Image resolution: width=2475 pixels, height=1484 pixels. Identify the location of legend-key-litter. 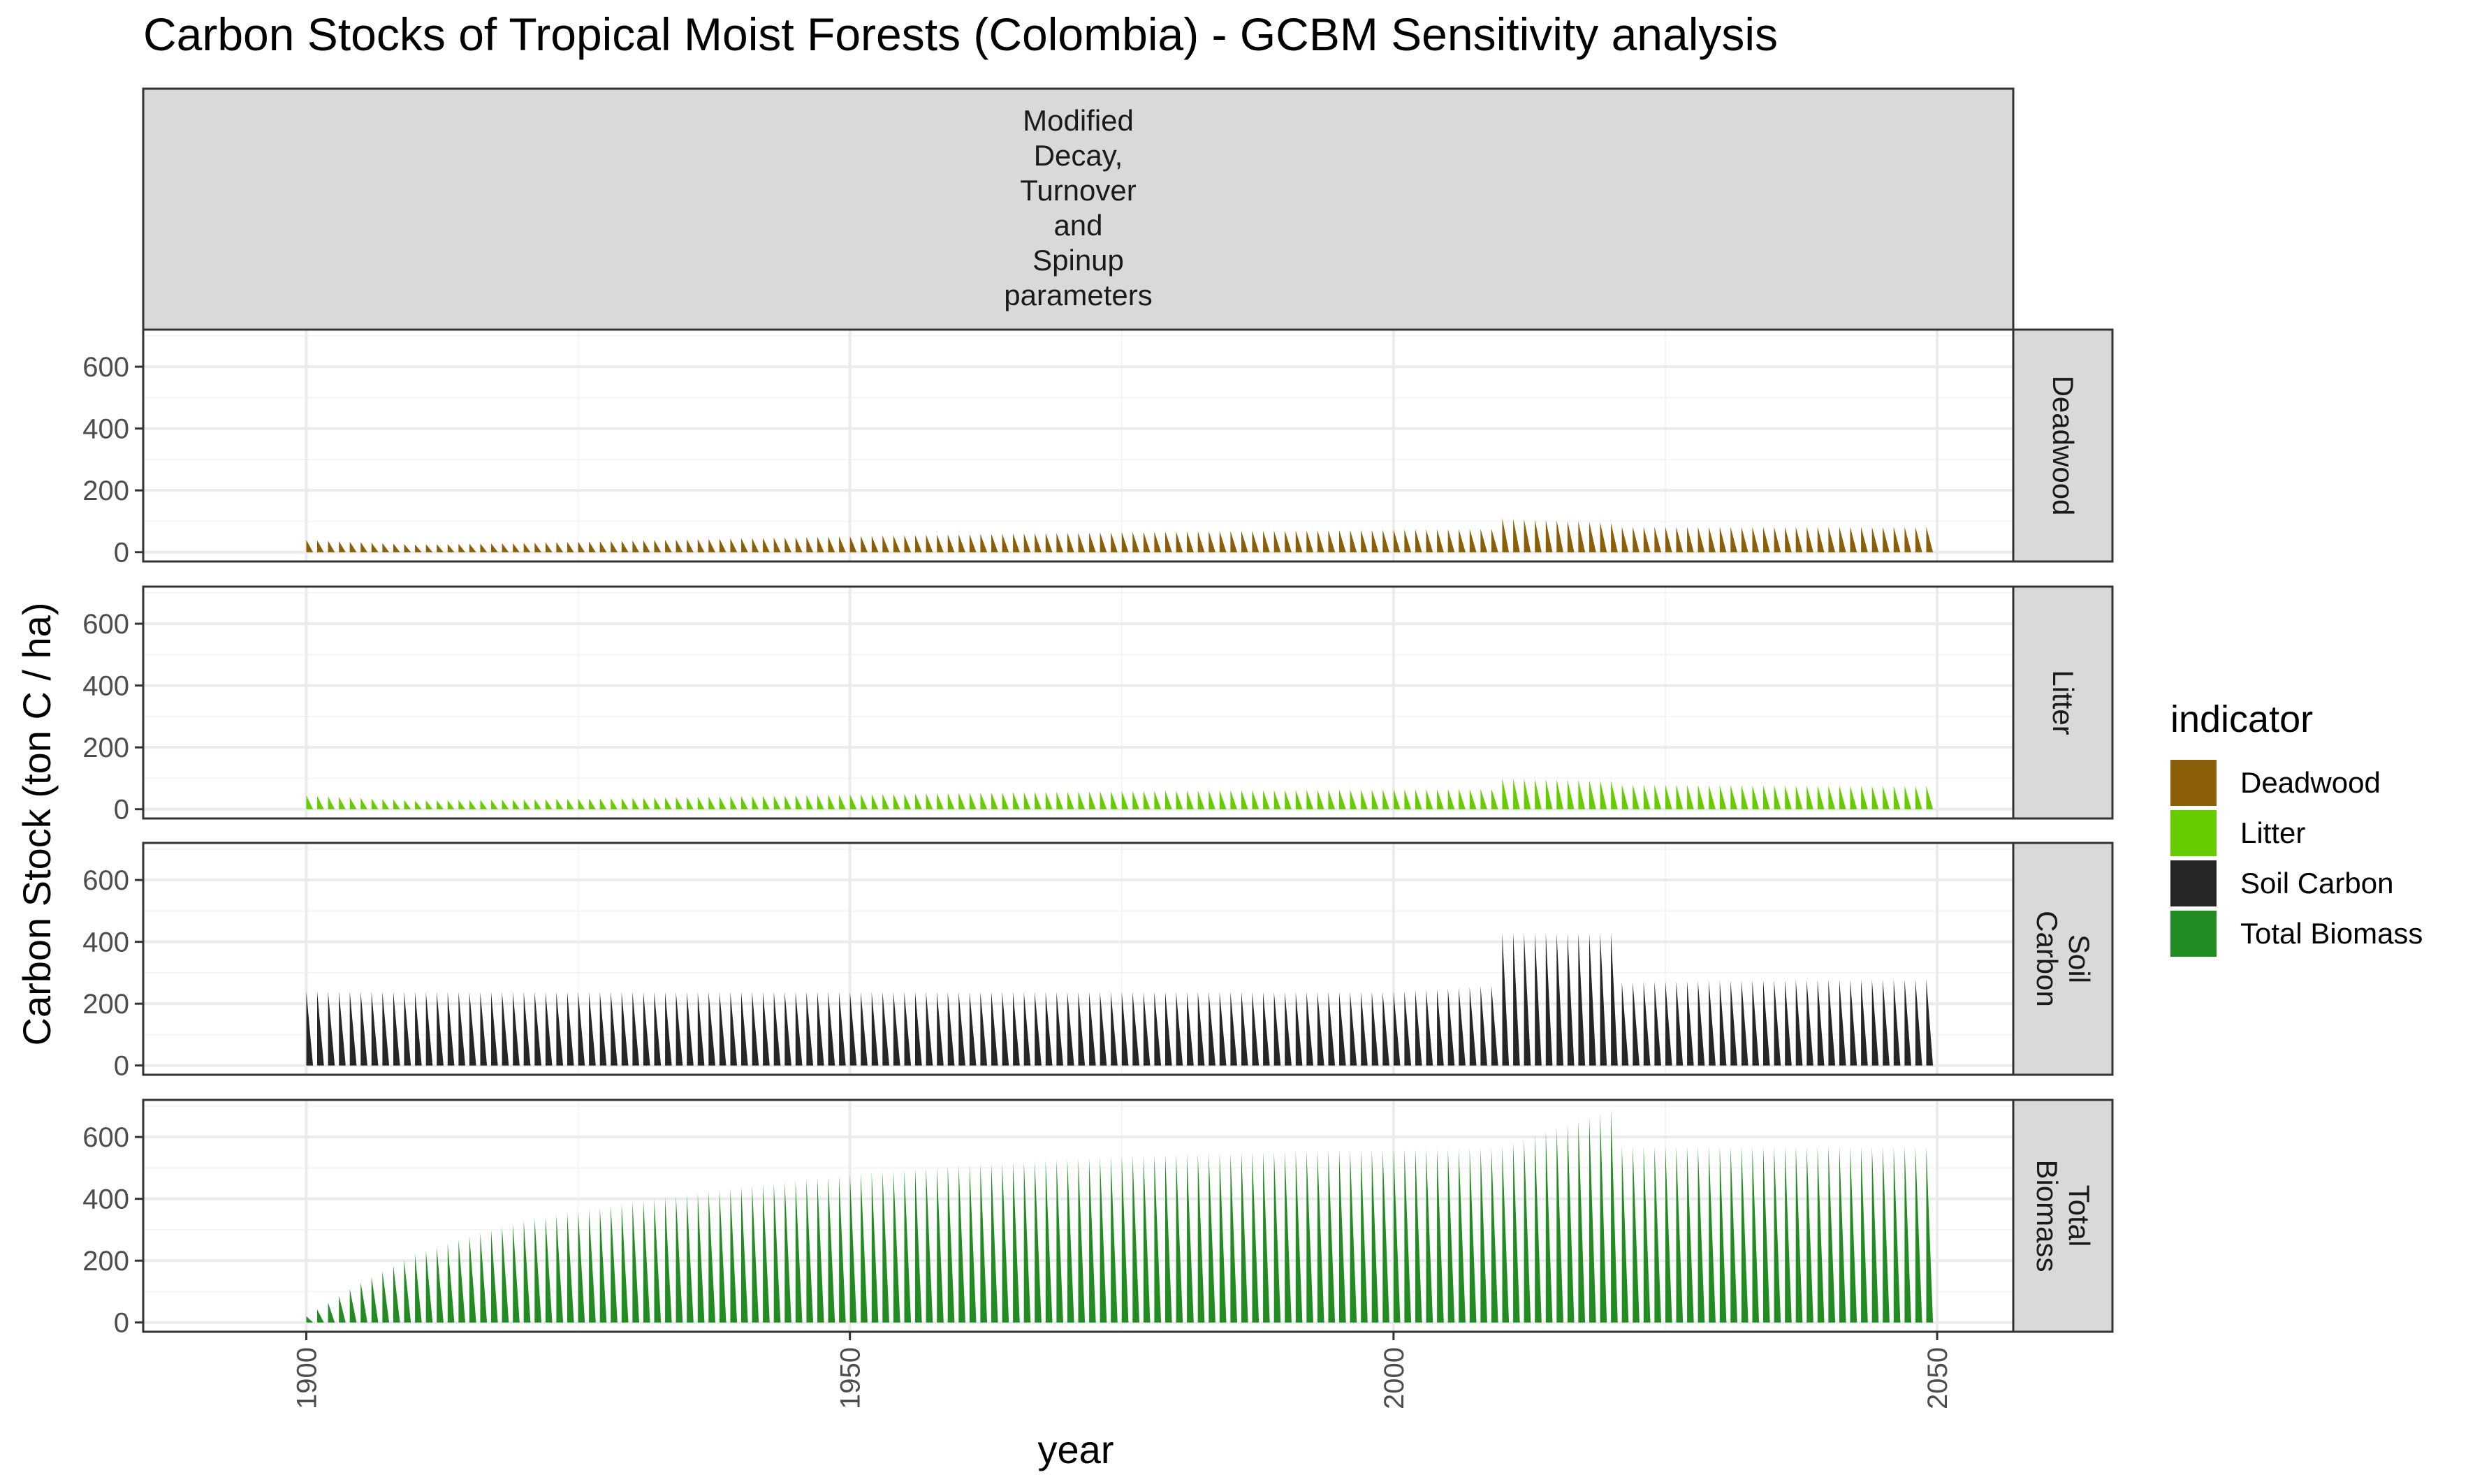
(2193, 833).